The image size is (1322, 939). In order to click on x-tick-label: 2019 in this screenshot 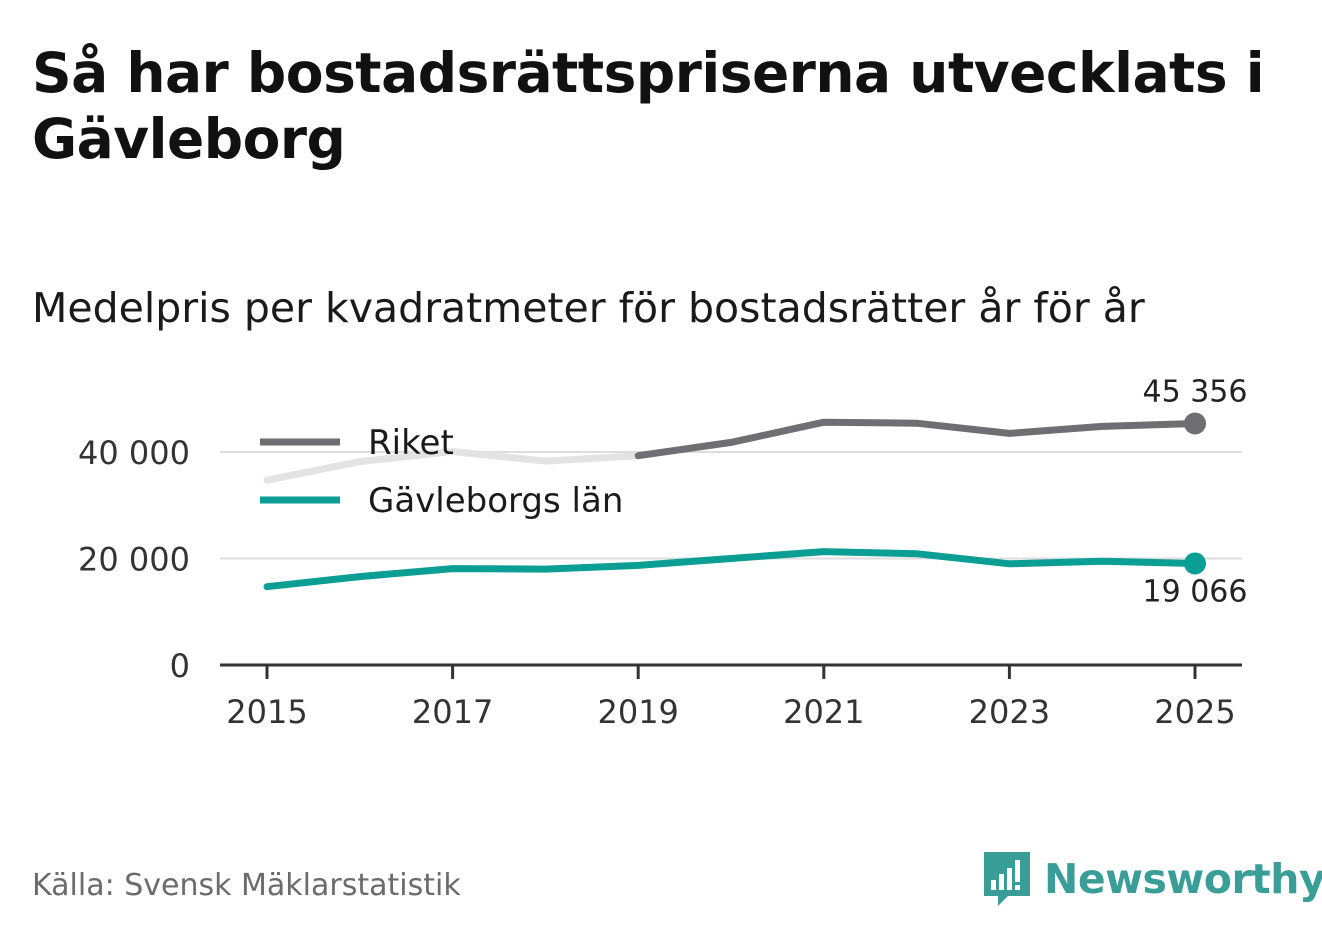, I will do `click(637, 712)`.